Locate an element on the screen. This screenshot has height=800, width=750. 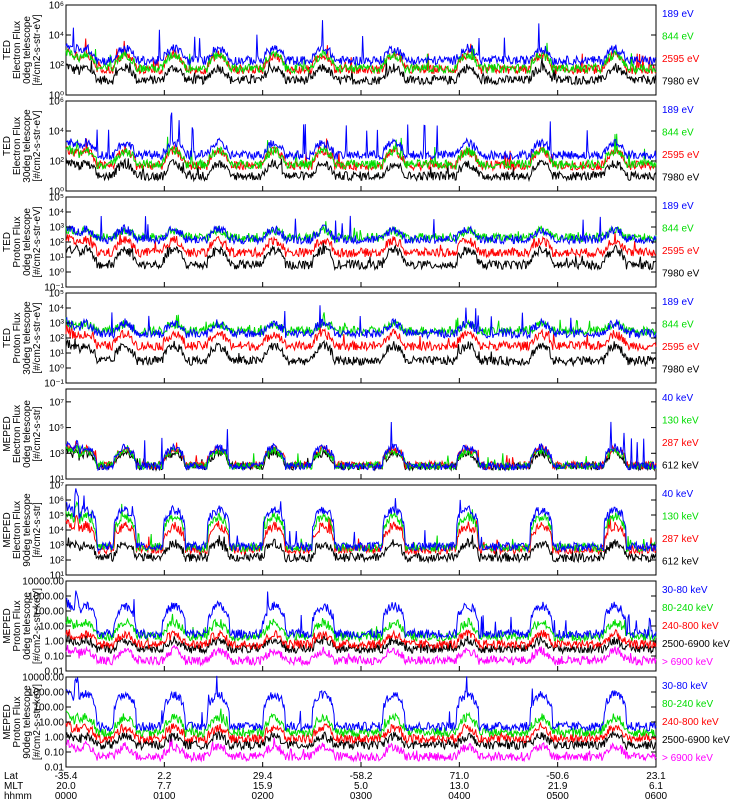
y-tick-label-2-0: 10⁻¹ is located at coordinates (54, 288).